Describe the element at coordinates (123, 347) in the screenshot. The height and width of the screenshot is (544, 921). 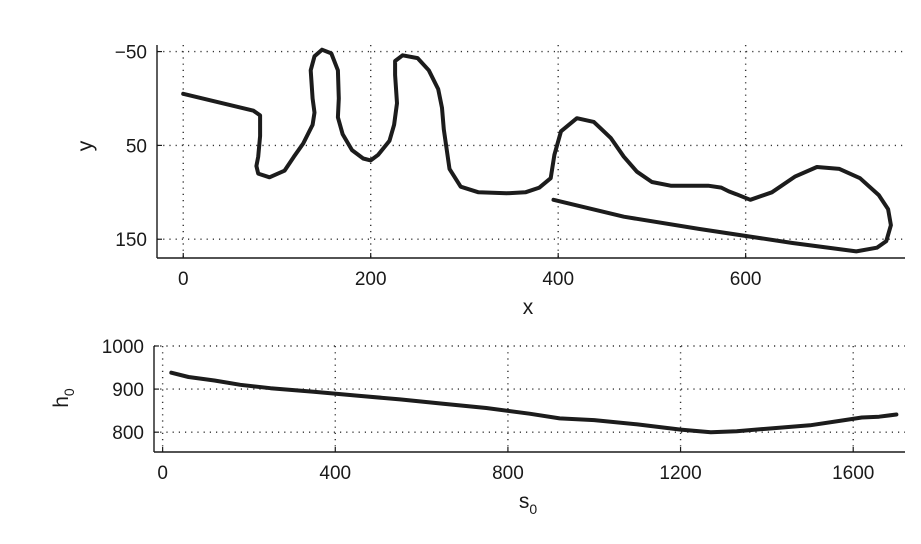
I see `y-tick-label: 1000` at that location.